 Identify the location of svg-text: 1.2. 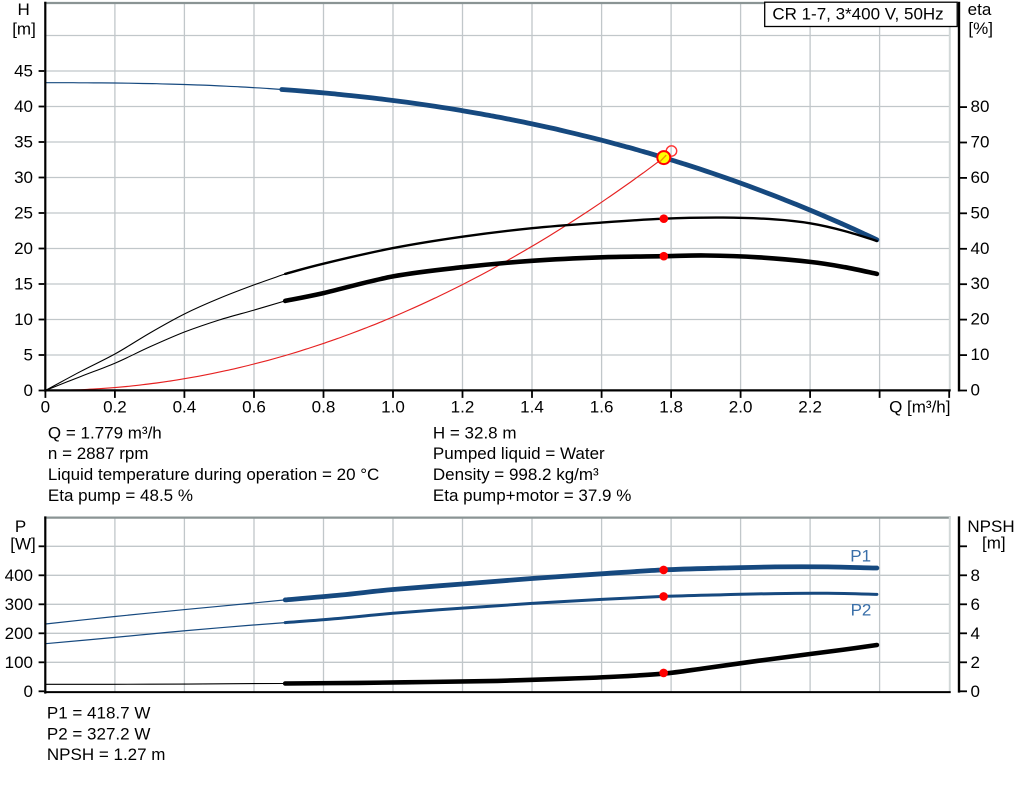
(463, 407).